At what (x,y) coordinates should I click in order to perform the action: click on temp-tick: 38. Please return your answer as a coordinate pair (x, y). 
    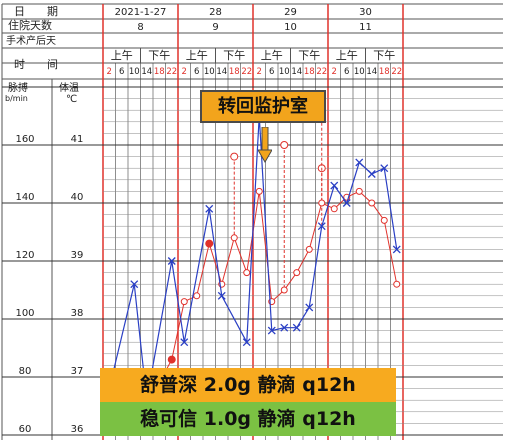
    Looking at the image, I should click on (77, 313).